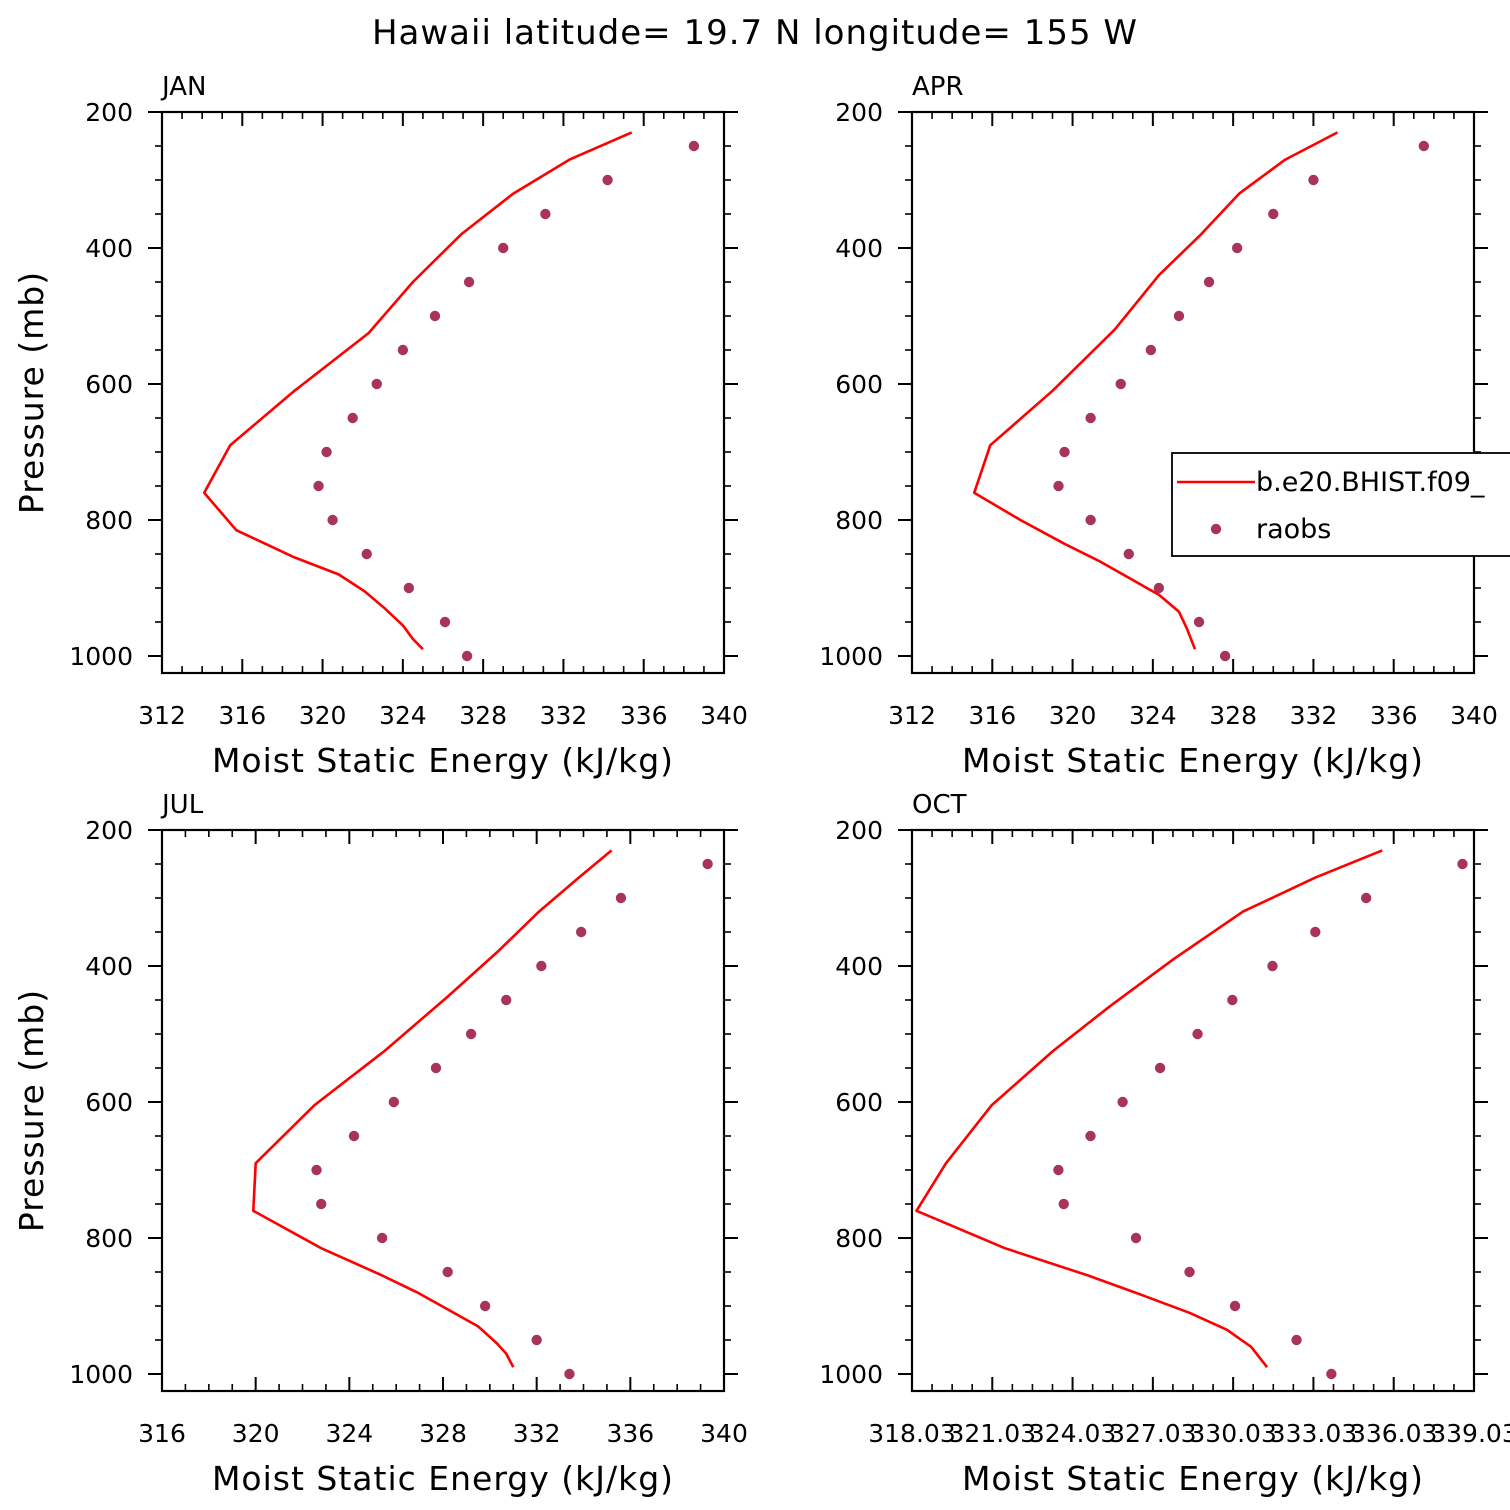 This screenshot has width=1510, height=1510. Describe the element at coordinates (1393, 1433) in the screenshot. I see `x-tick-label: 336.03` at that location.